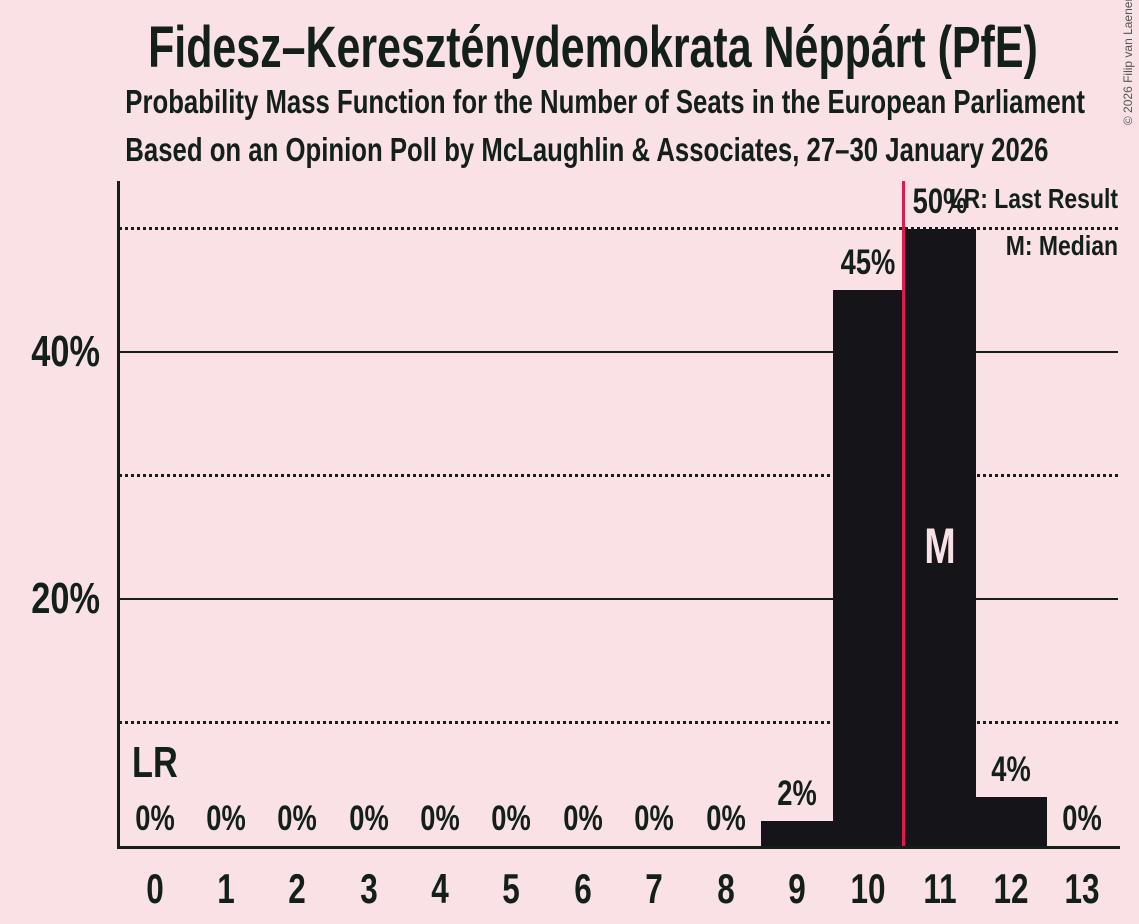  Describe the element at coordinates (368, 888) in the screenshot. I see `x-axis-label-3: 3` at that location.